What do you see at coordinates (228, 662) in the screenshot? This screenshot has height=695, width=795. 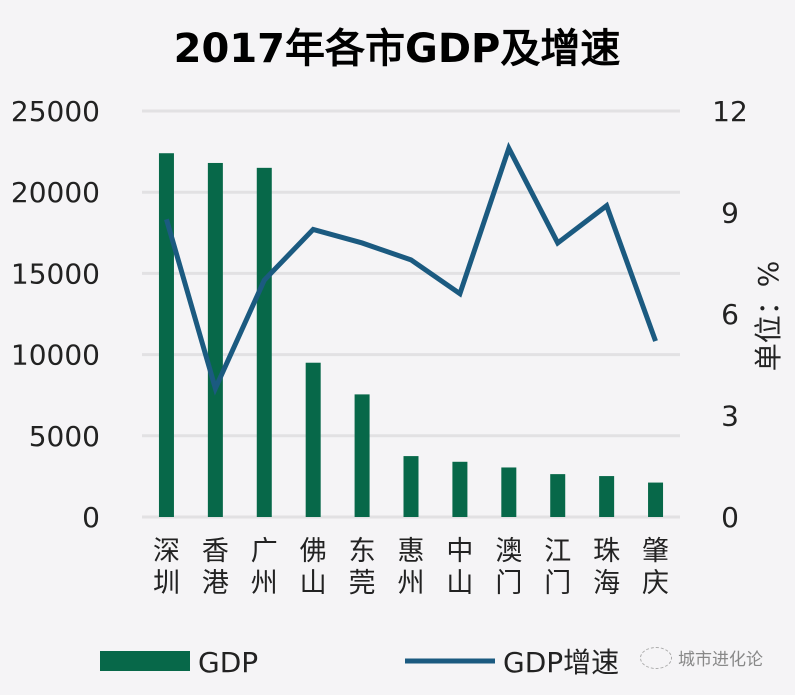 I see `legend-bar-label: GDP` at bounding box center [228, 662].